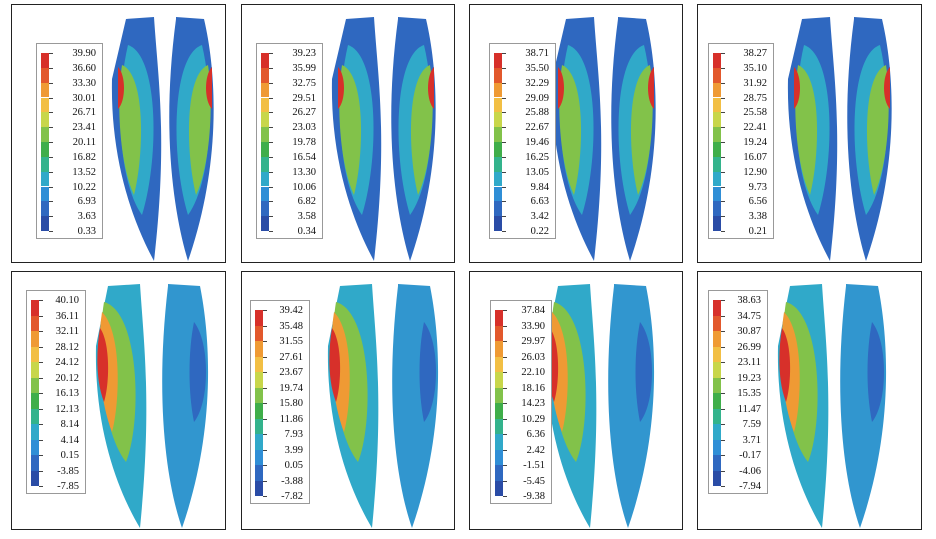 Image resolution: width=936 pixels, height=539 pixels. I want to click on legend-label: 16.07, so click(755, 157).